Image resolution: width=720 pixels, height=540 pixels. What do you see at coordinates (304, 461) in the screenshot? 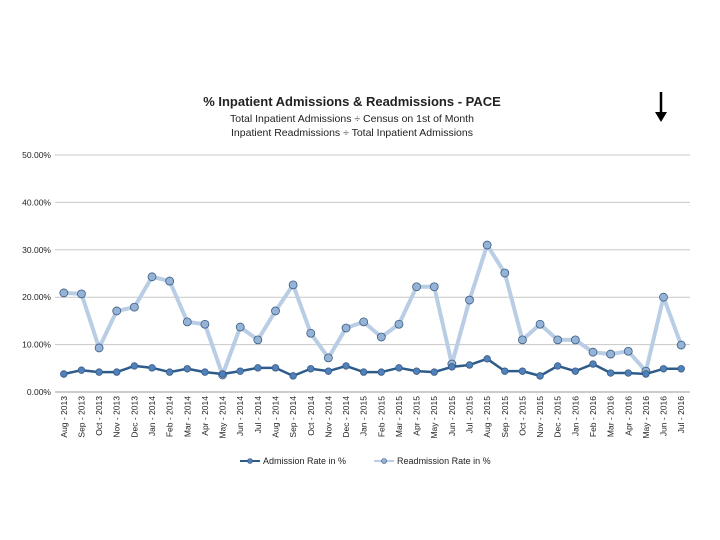
I see `legend-label: Admission Rate in %` at bounding box center [304, 461].